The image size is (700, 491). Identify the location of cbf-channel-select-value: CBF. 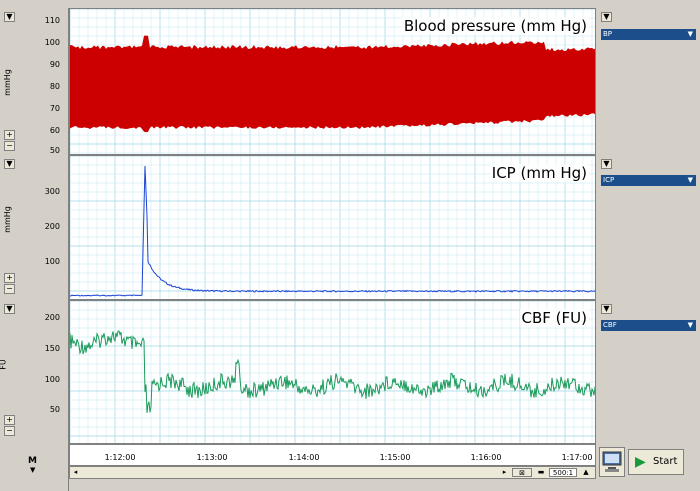
(610, 325).